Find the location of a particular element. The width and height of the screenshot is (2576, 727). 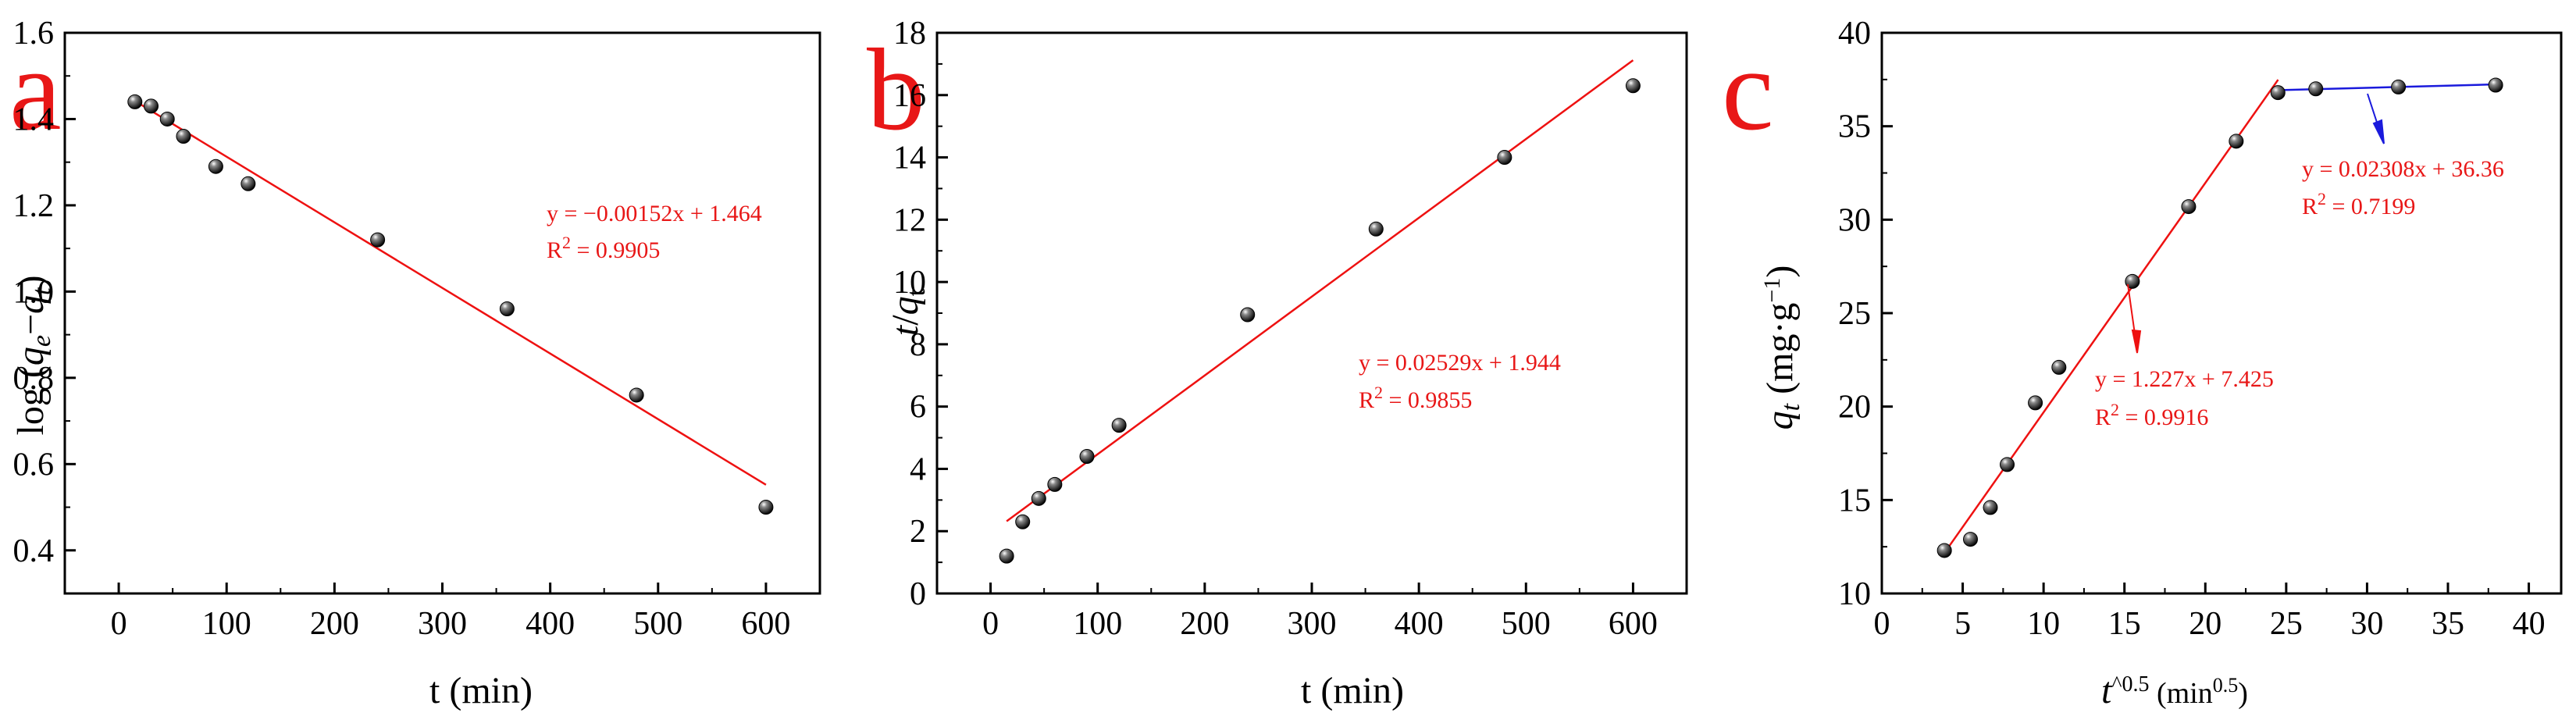

panel-b-x-tick-label: 600 is located at coordinates (1634, 624).